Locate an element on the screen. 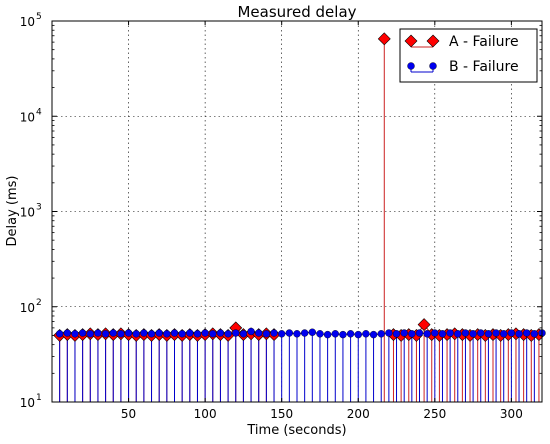 The height and width of the screenshot is (444, 550). y-axis-label: Delay (ms) is located at coordinates (12, 211).